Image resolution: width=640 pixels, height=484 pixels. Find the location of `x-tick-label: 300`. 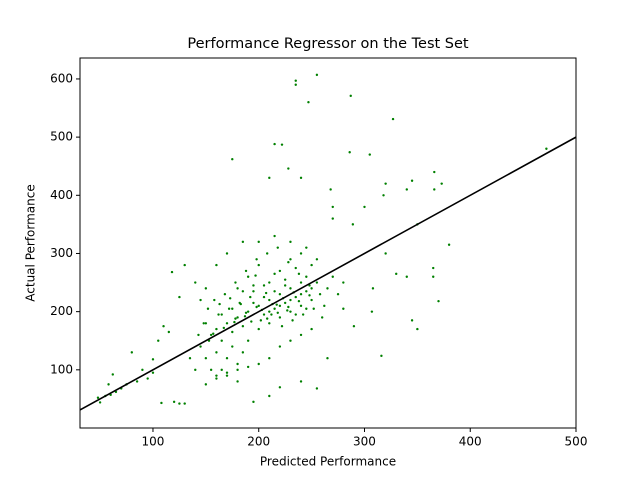

x-tick-label: 300 is located at coordinates (364, 442).